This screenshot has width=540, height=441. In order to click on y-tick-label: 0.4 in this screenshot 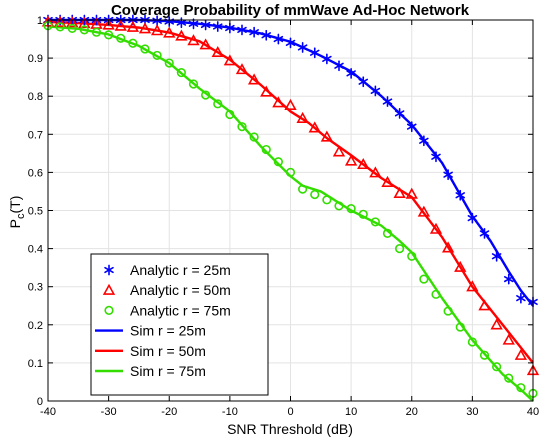, I will do `click(35, 250)`.